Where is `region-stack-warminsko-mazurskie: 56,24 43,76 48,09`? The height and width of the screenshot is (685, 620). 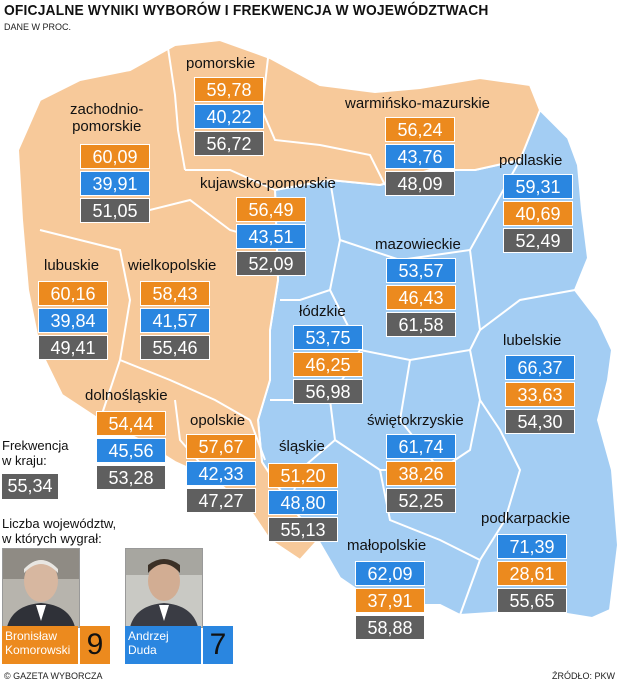 region-stack-warminsko-mazurskie: 56,24 43,76 48,09 is located at coordinates (420, 157).